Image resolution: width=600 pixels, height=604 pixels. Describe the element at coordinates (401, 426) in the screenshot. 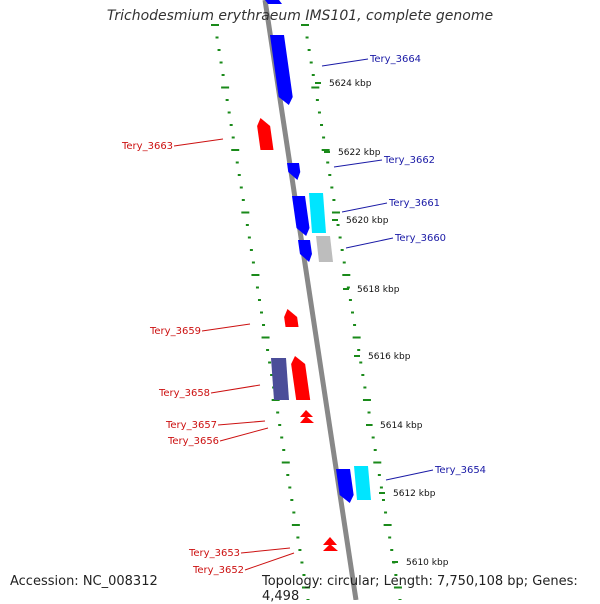

I see `tick-label-5: 5614 kbp` at that location.